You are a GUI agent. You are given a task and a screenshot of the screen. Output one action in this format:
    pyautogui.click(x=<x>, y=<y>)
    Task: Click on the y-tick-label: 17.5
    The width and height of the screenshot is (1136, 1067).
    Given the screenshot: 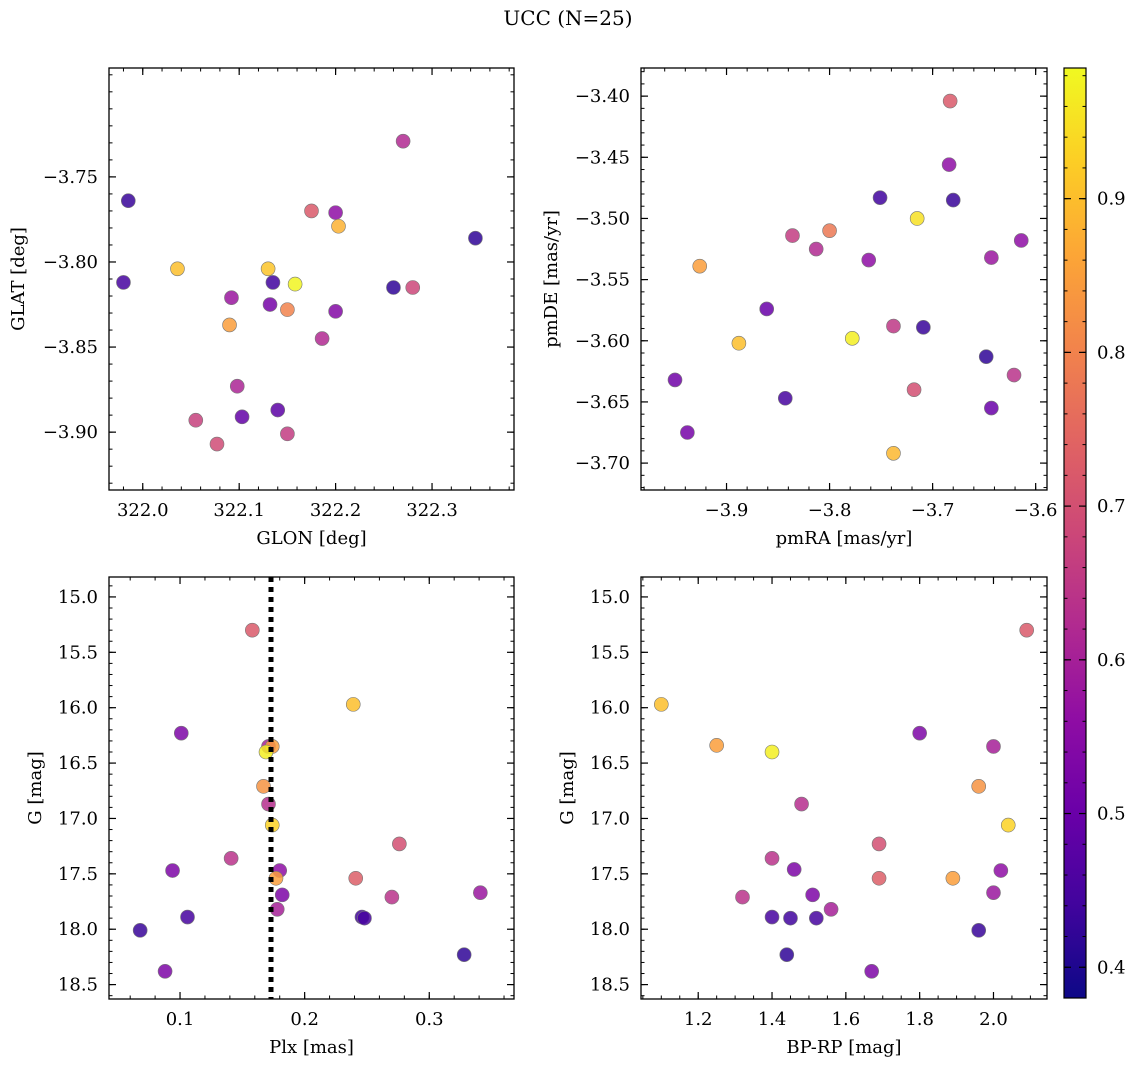 What is the action you would take?
    pyautogui.click(x=78, y=874)
    